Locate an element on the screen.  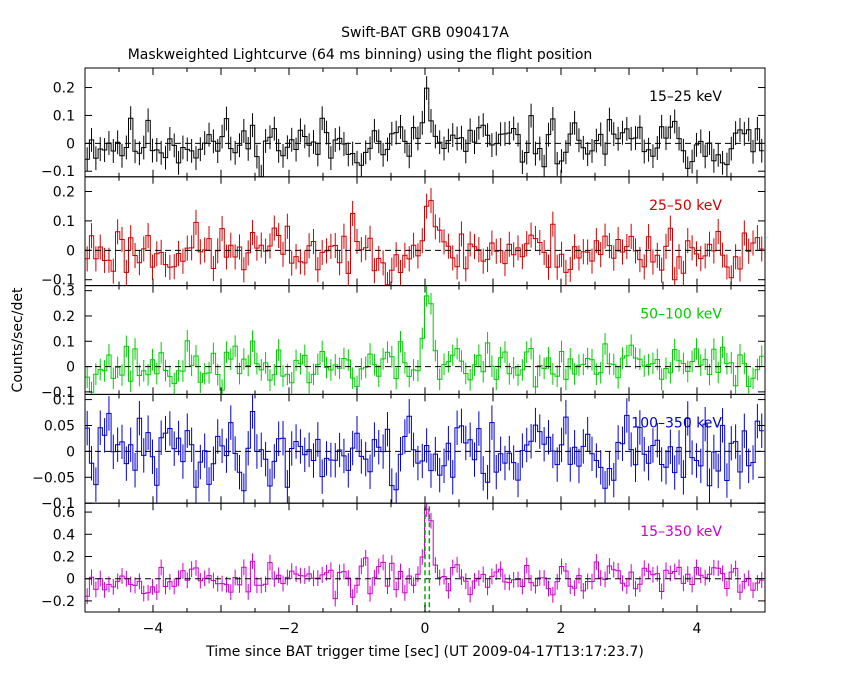
band-label-0: 15–25 keV is located at coordinates (685, 97).